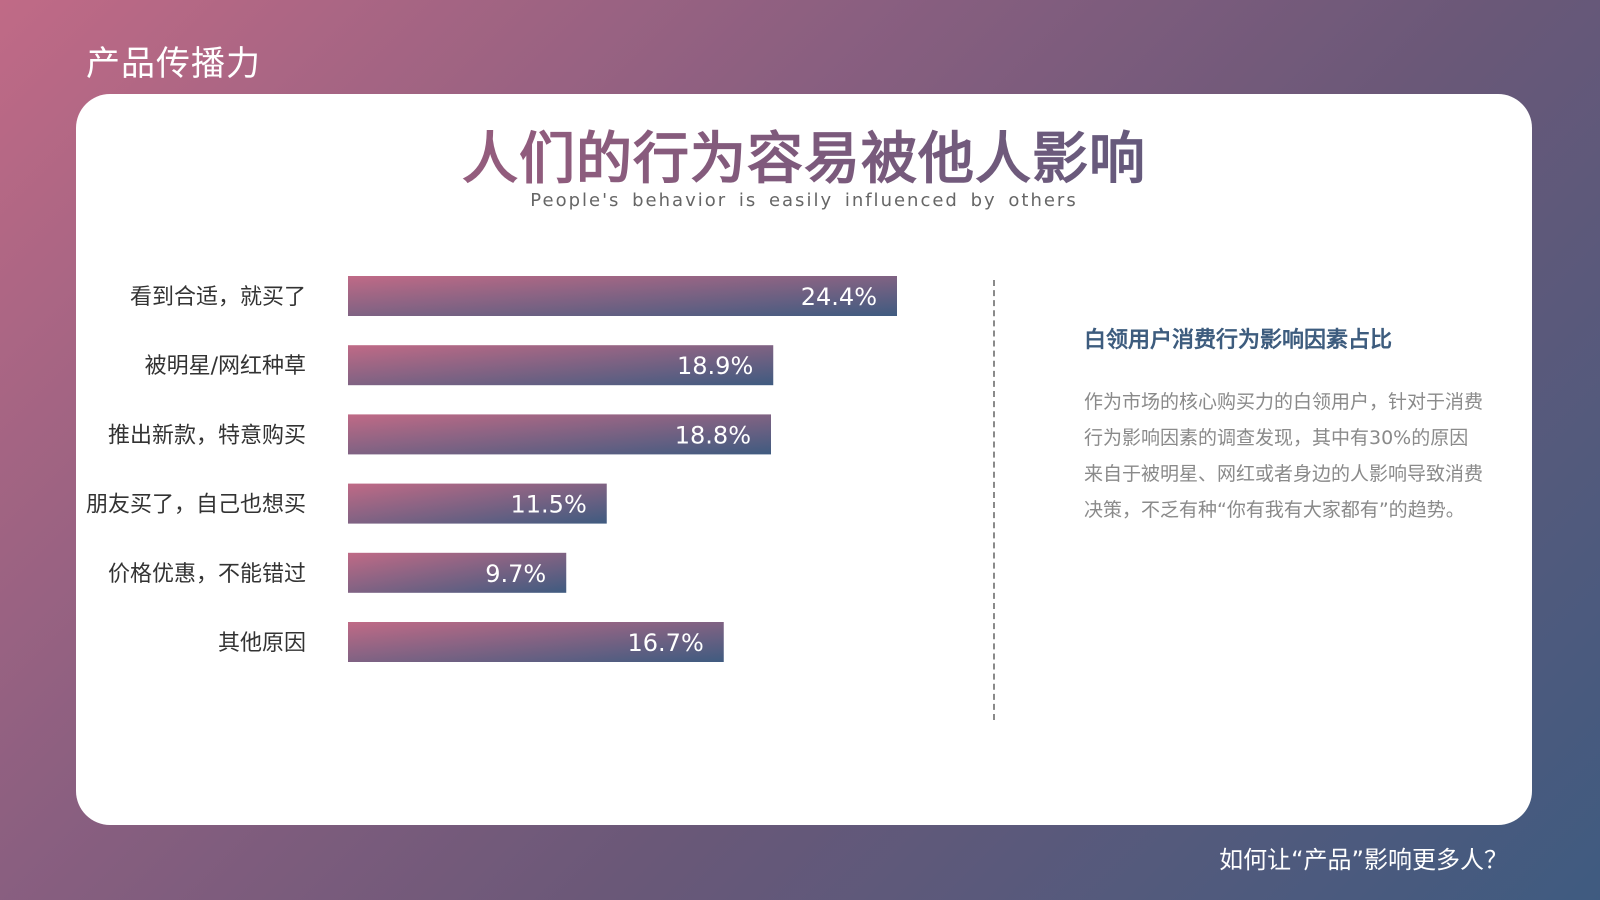  Describe the element at coordinates (262, 643) in the screenshot. I see `category-label: 其他原因` at that location.